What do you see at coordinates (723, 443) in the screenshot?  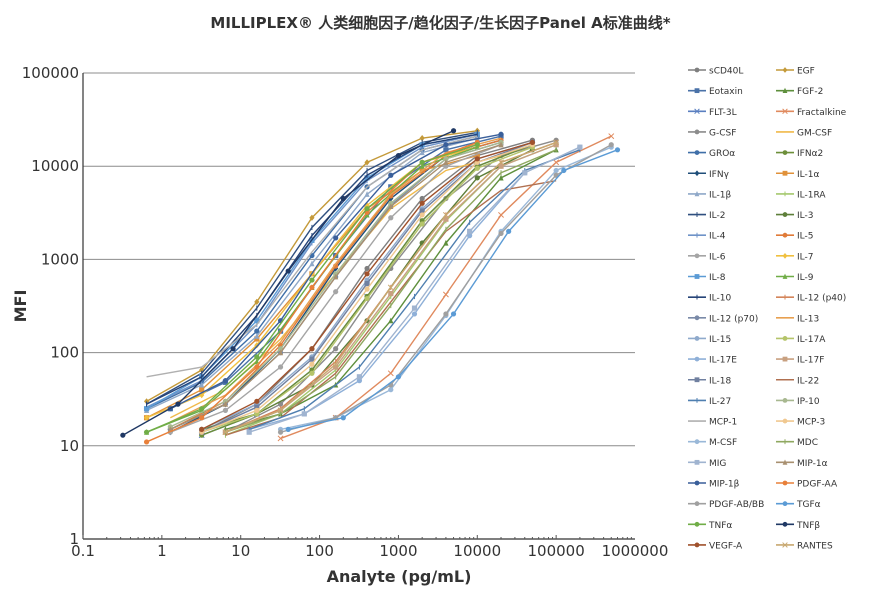 I see `legend-label: M-CSF` at bounding box center [723, 443].